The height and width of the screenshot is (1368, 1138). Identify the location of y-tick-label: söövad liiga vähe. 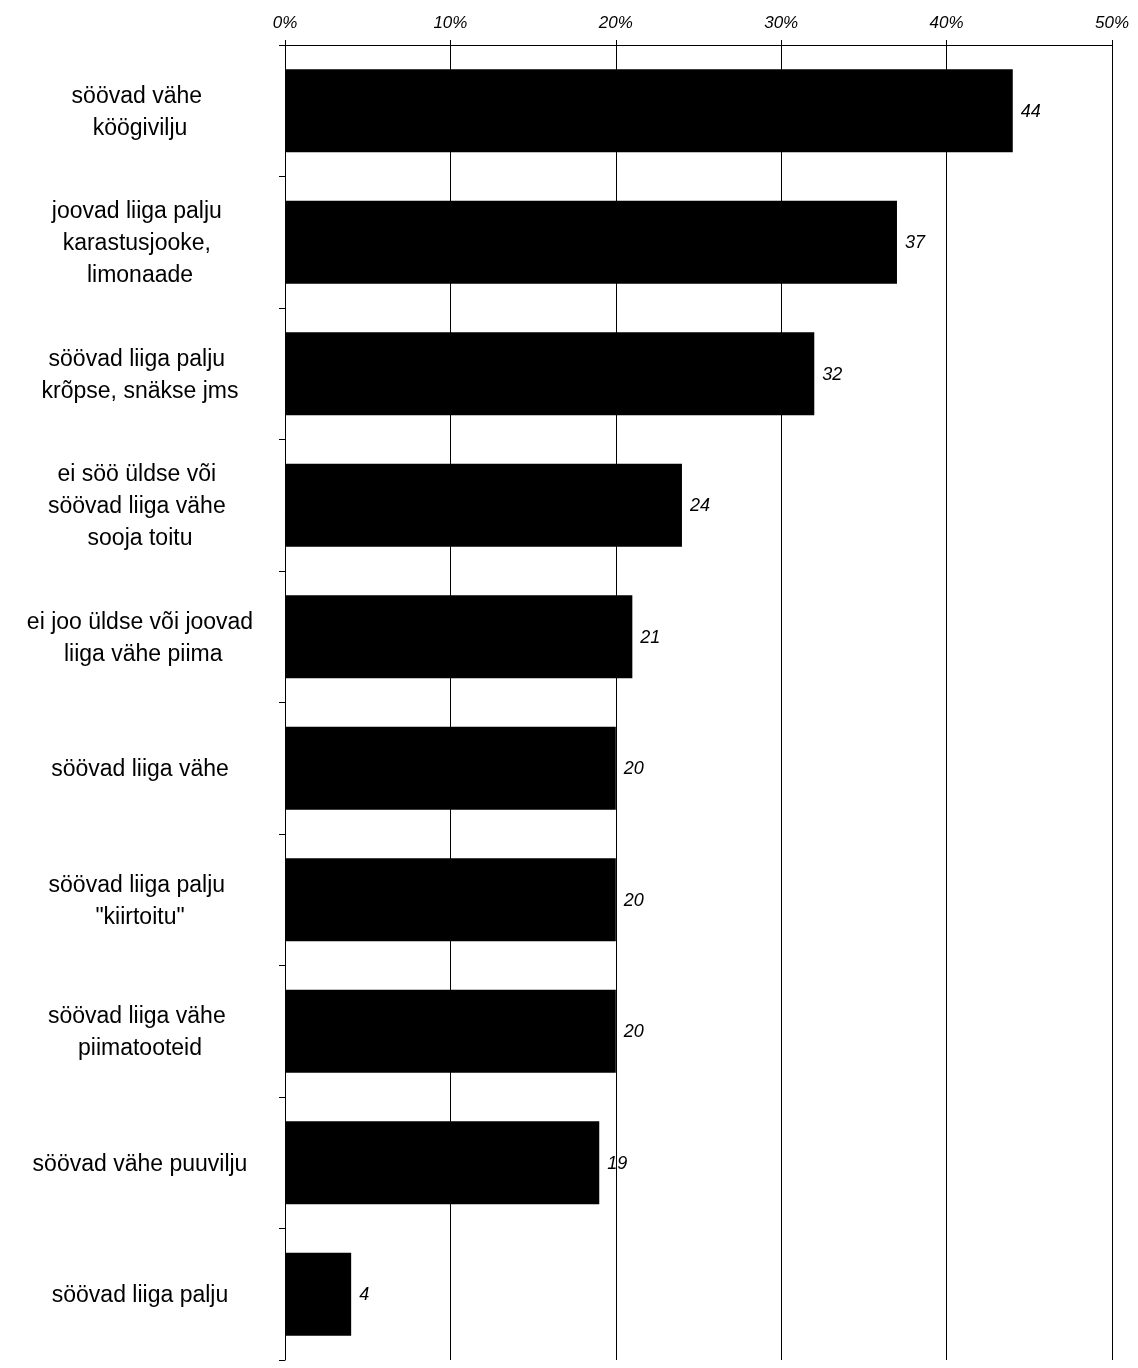
(140, 768).